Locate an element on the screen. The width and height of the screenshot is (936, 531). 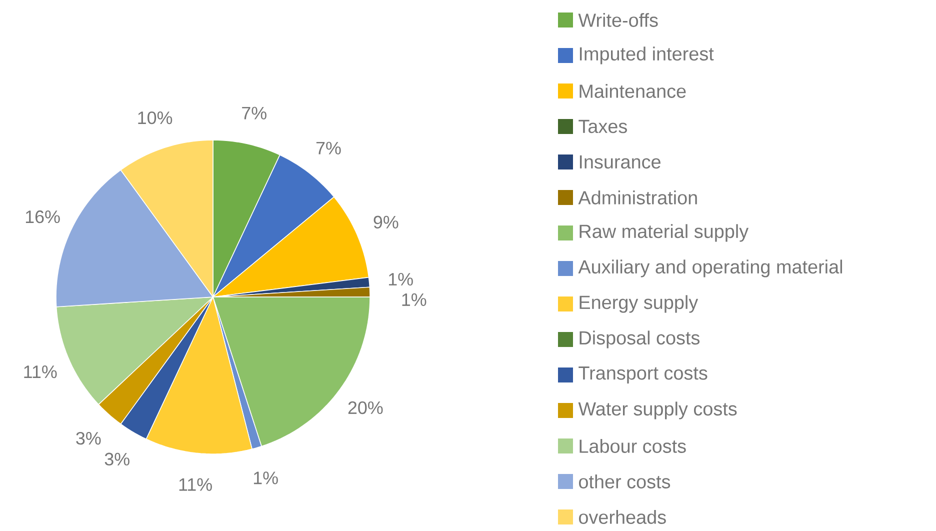
data-label: 16% is located at coordinates (43, 217).